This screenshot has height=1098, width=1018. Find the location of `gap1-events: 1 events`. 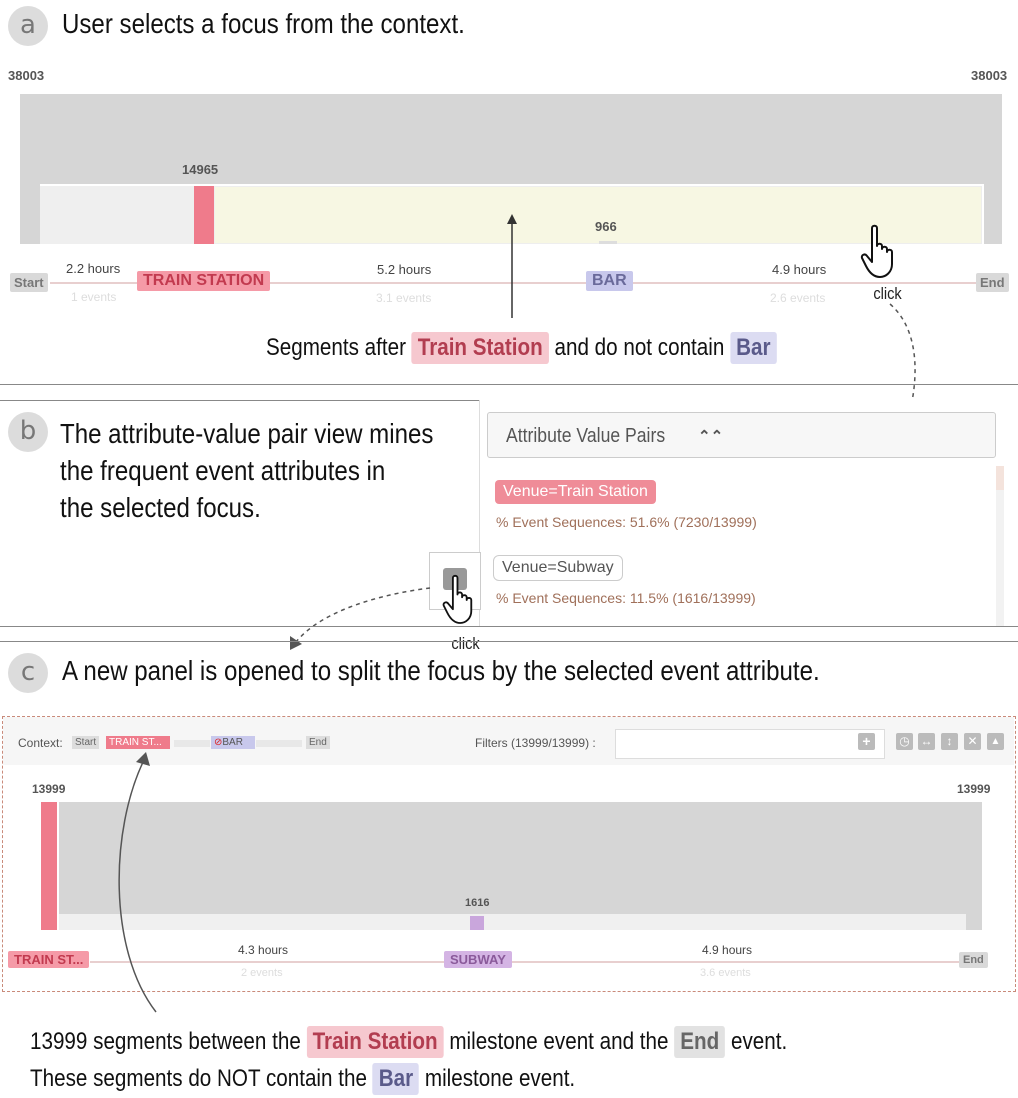

gap1-events: 1 events is located at coordinates (94, 297).